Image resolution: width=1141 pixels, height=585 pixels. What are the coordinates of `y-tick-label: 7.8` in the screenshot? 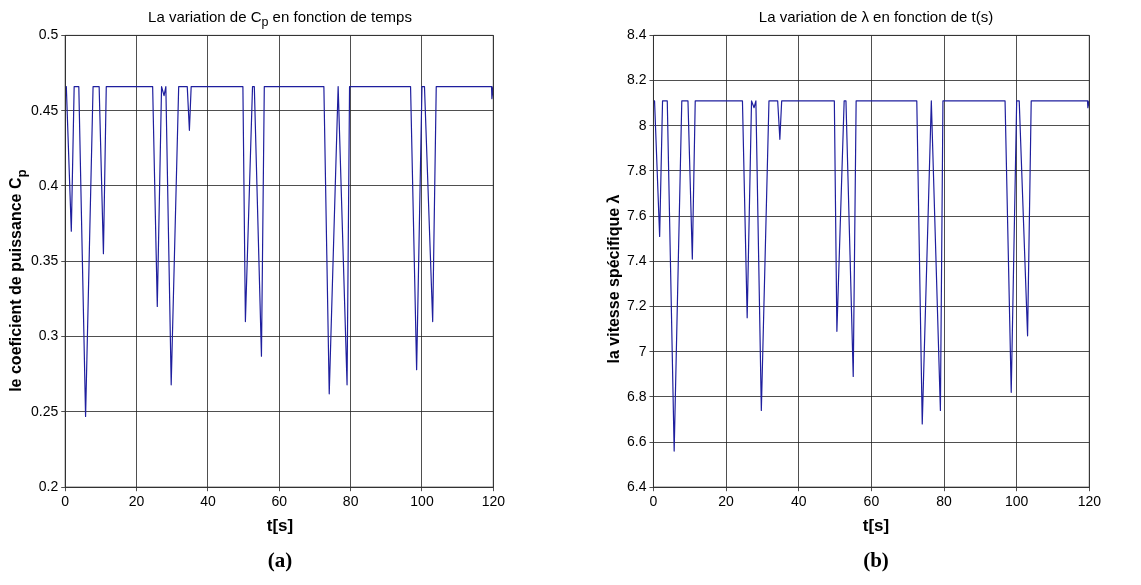 It's located at (636, 169).